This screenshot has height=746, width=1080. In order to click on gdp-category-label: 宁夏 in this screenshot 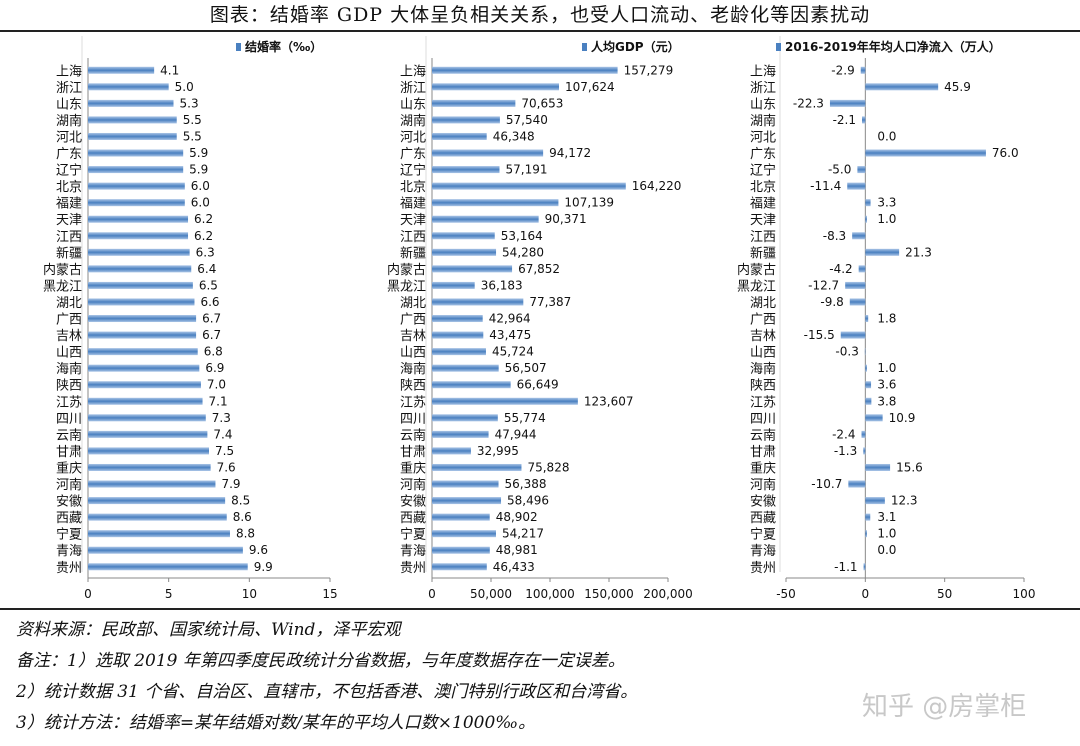, I will do `click(413, 535)`.